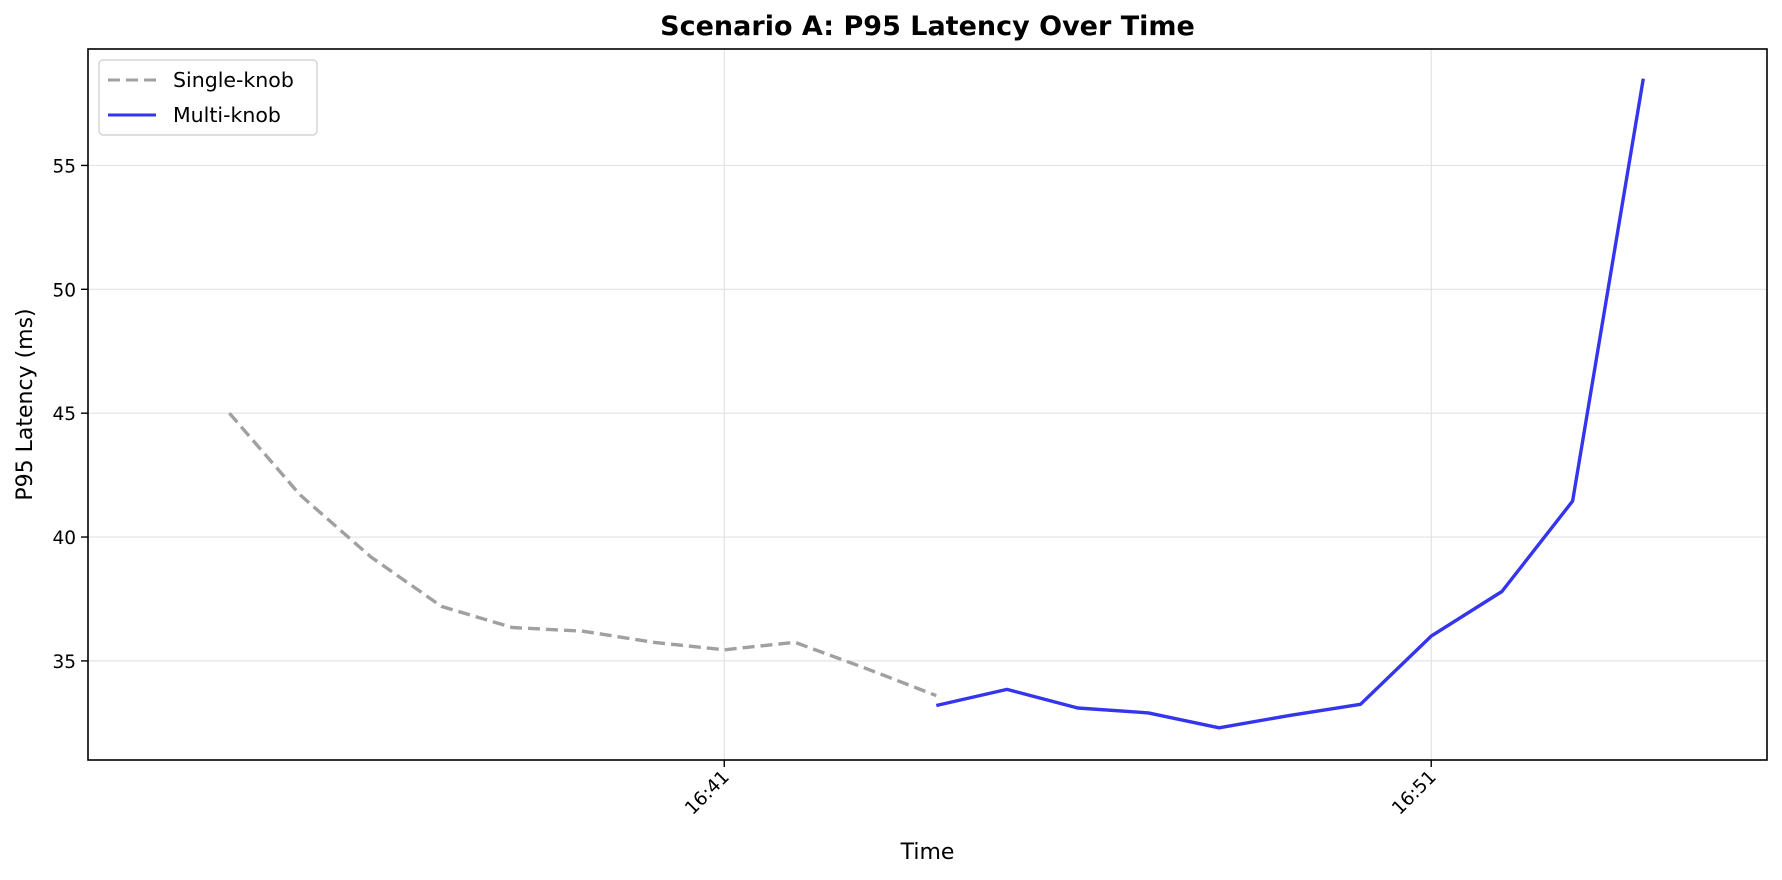  I want to click on legend: Single-knob Multi-knob, so click(208, 97).